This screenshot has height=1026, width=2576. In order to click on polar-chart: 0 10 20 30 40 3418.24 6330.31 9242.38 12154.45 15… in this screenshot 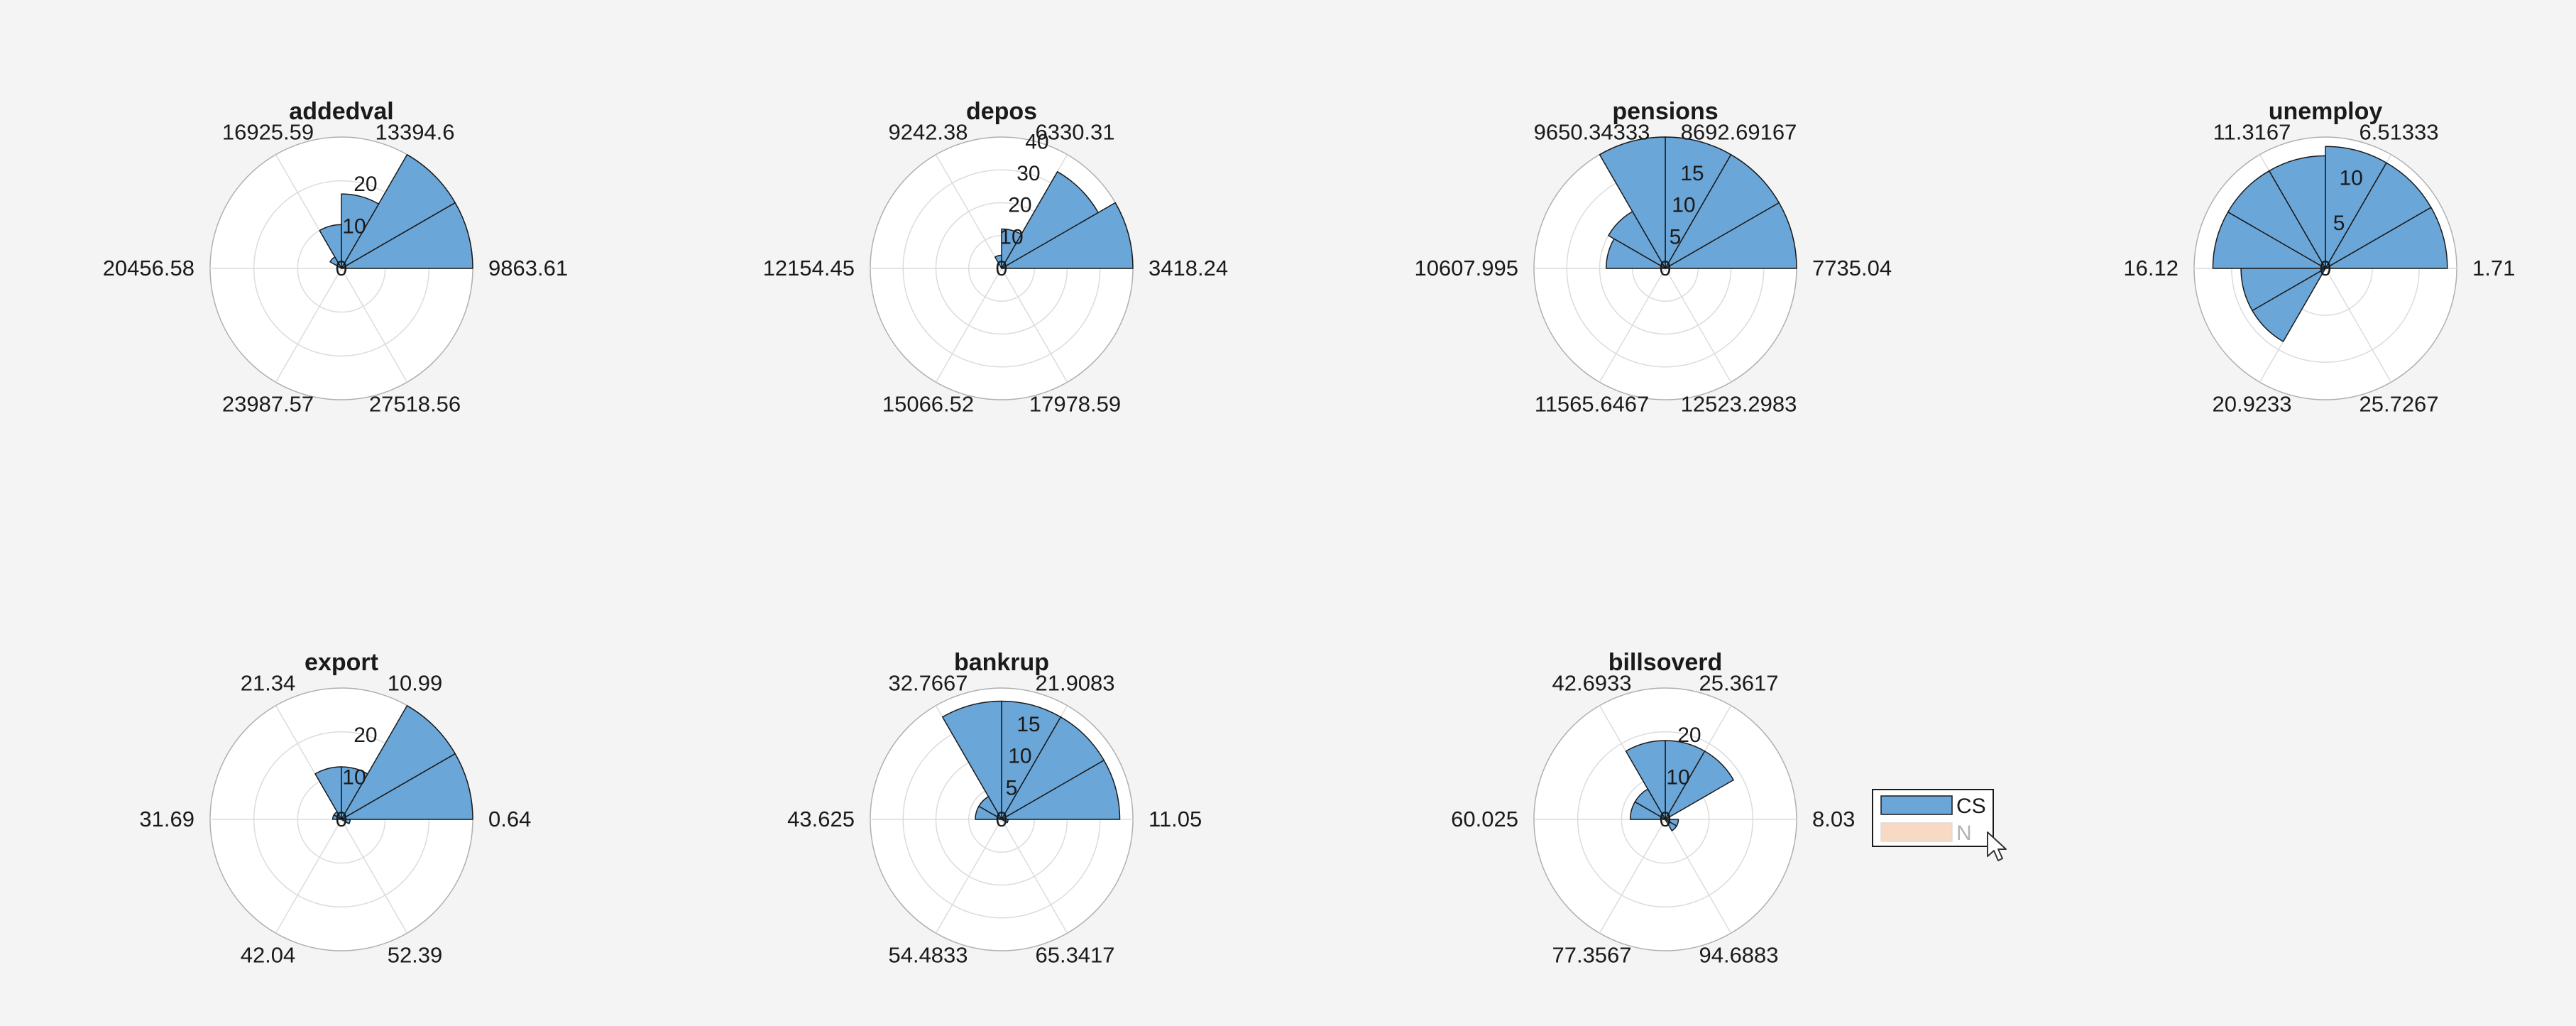, I will do `click(995, 257)`.